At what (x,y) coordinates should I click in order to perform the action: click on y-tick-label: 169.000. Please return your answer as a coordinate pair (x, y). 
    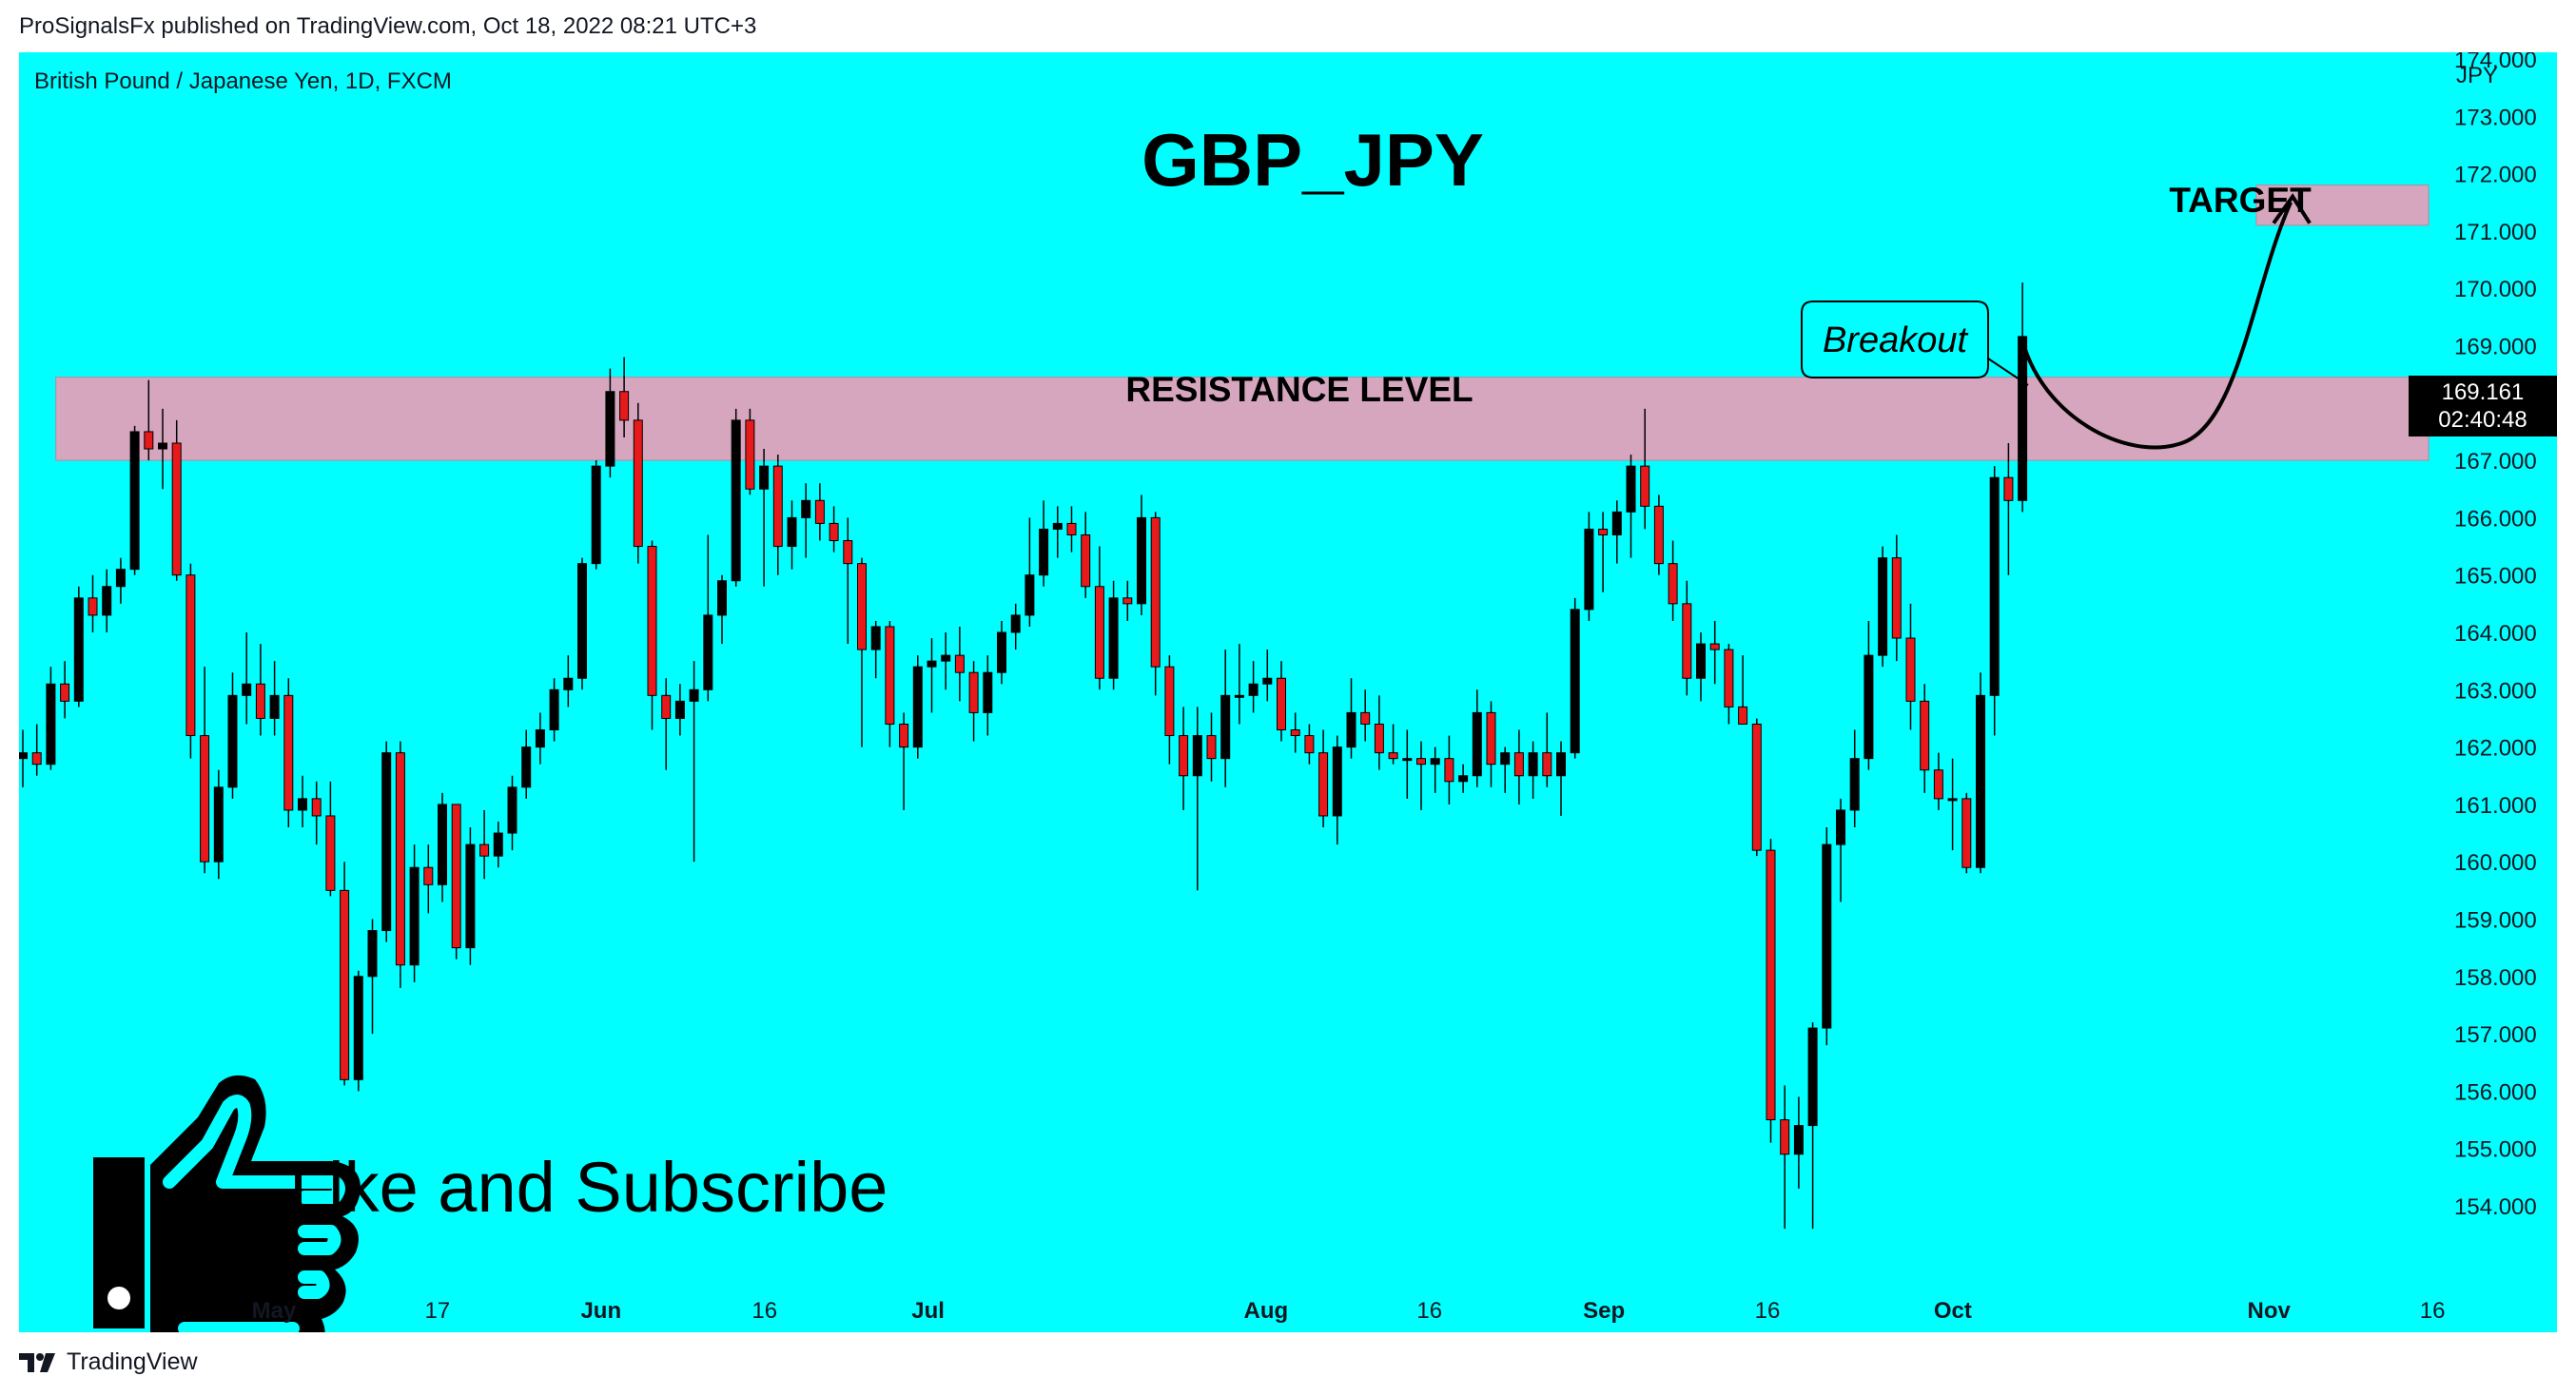
    Looking at the image, I should click on (2495, 347).